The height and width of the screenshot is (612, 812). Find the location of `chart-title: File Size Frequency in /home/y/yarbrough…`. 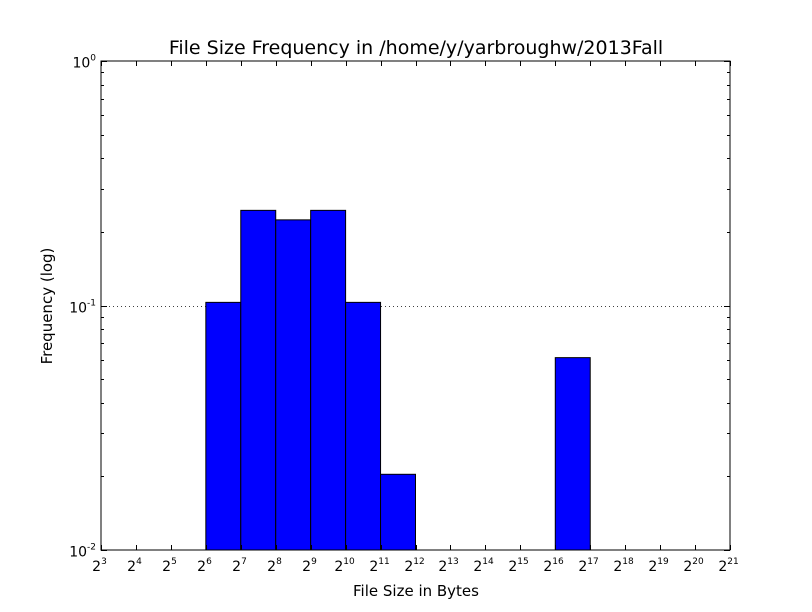

chart-title: File Size Frequency in /home/y/yarbrough… is located at coordinates (416, 48).